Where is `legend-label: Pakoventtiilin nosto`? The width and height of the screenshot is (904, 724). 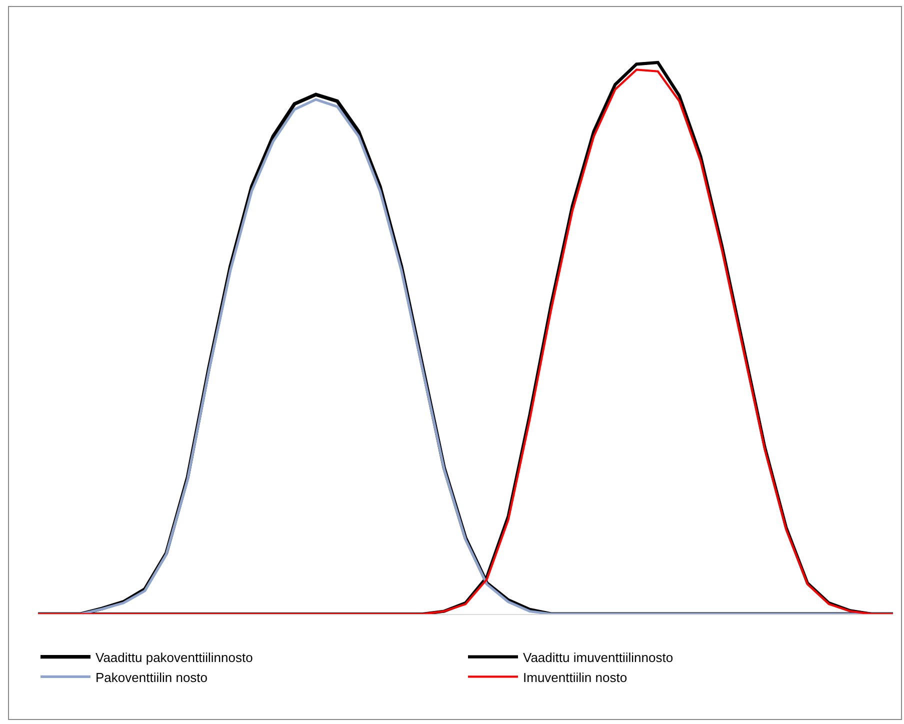
legend-label: Pakoventtiilin nosto is located at coordinates (152, 677).